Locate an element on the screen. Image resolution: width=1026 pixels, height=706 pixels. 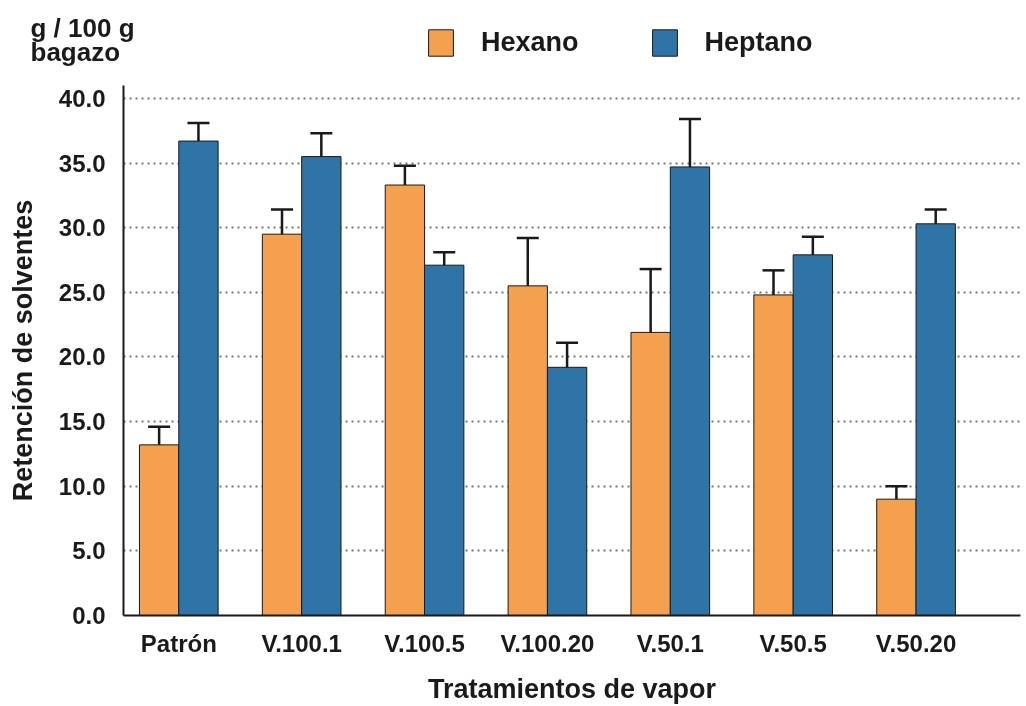
y-tick-label: 15.0 is located at coordinates (82, 422).